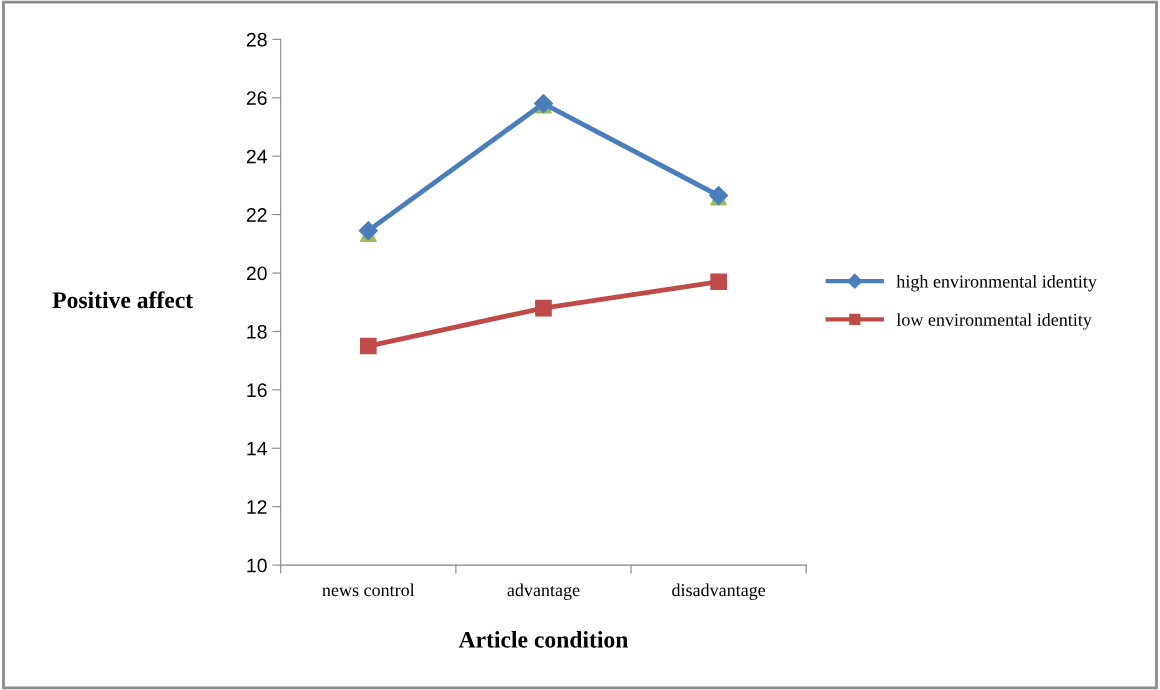 The width and height of the screenshot is (1160, 690). What do you see at coordinates (994, 321) in the screenshot?
I see `legend-label: low environmental identity` at bounding box center [994, 321].